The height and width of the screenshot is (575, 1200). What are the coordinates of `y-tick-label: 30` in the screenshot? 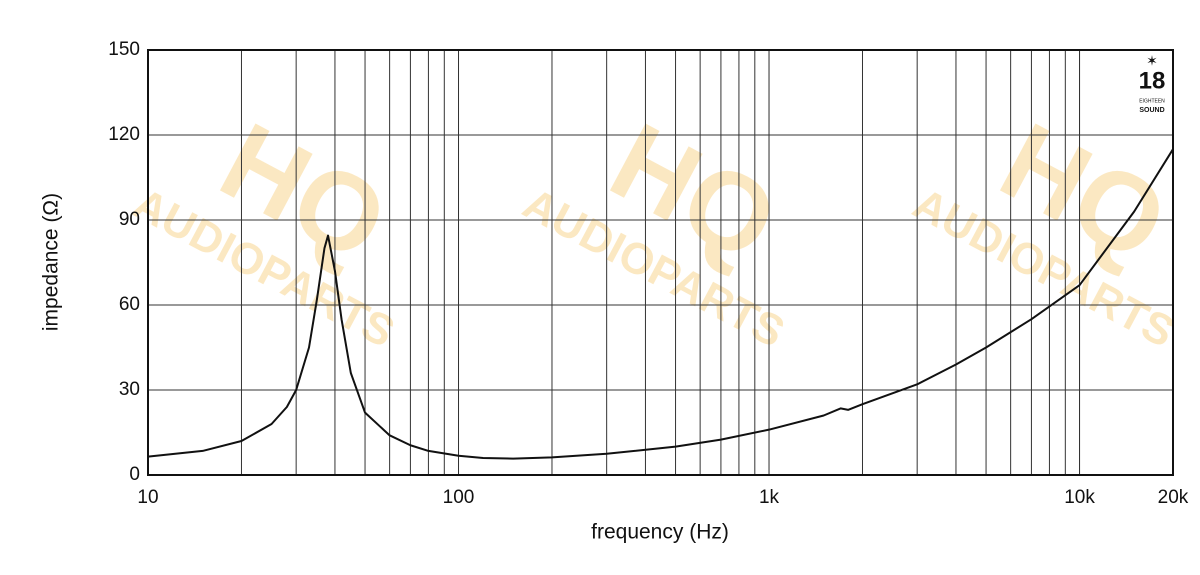 It's located at (129, 389).